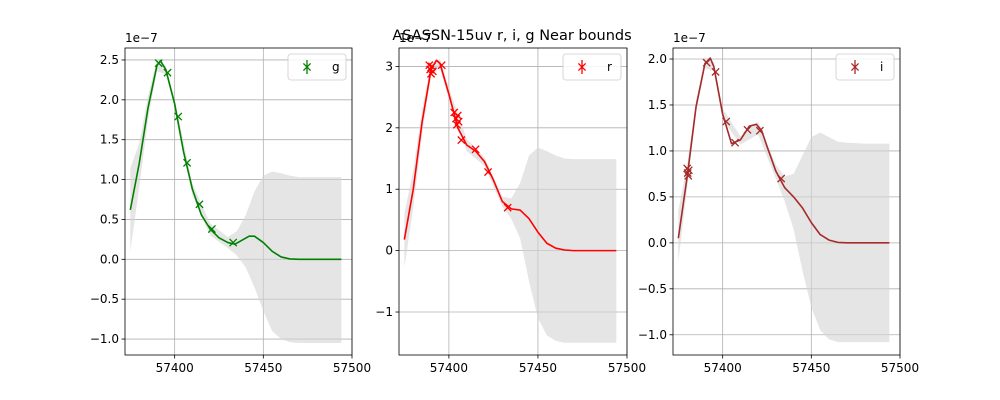 The height and width of the screenshot is (400, 1000). I want to click on panel-g-xtick-label-2: 57500, so click(352, 368).